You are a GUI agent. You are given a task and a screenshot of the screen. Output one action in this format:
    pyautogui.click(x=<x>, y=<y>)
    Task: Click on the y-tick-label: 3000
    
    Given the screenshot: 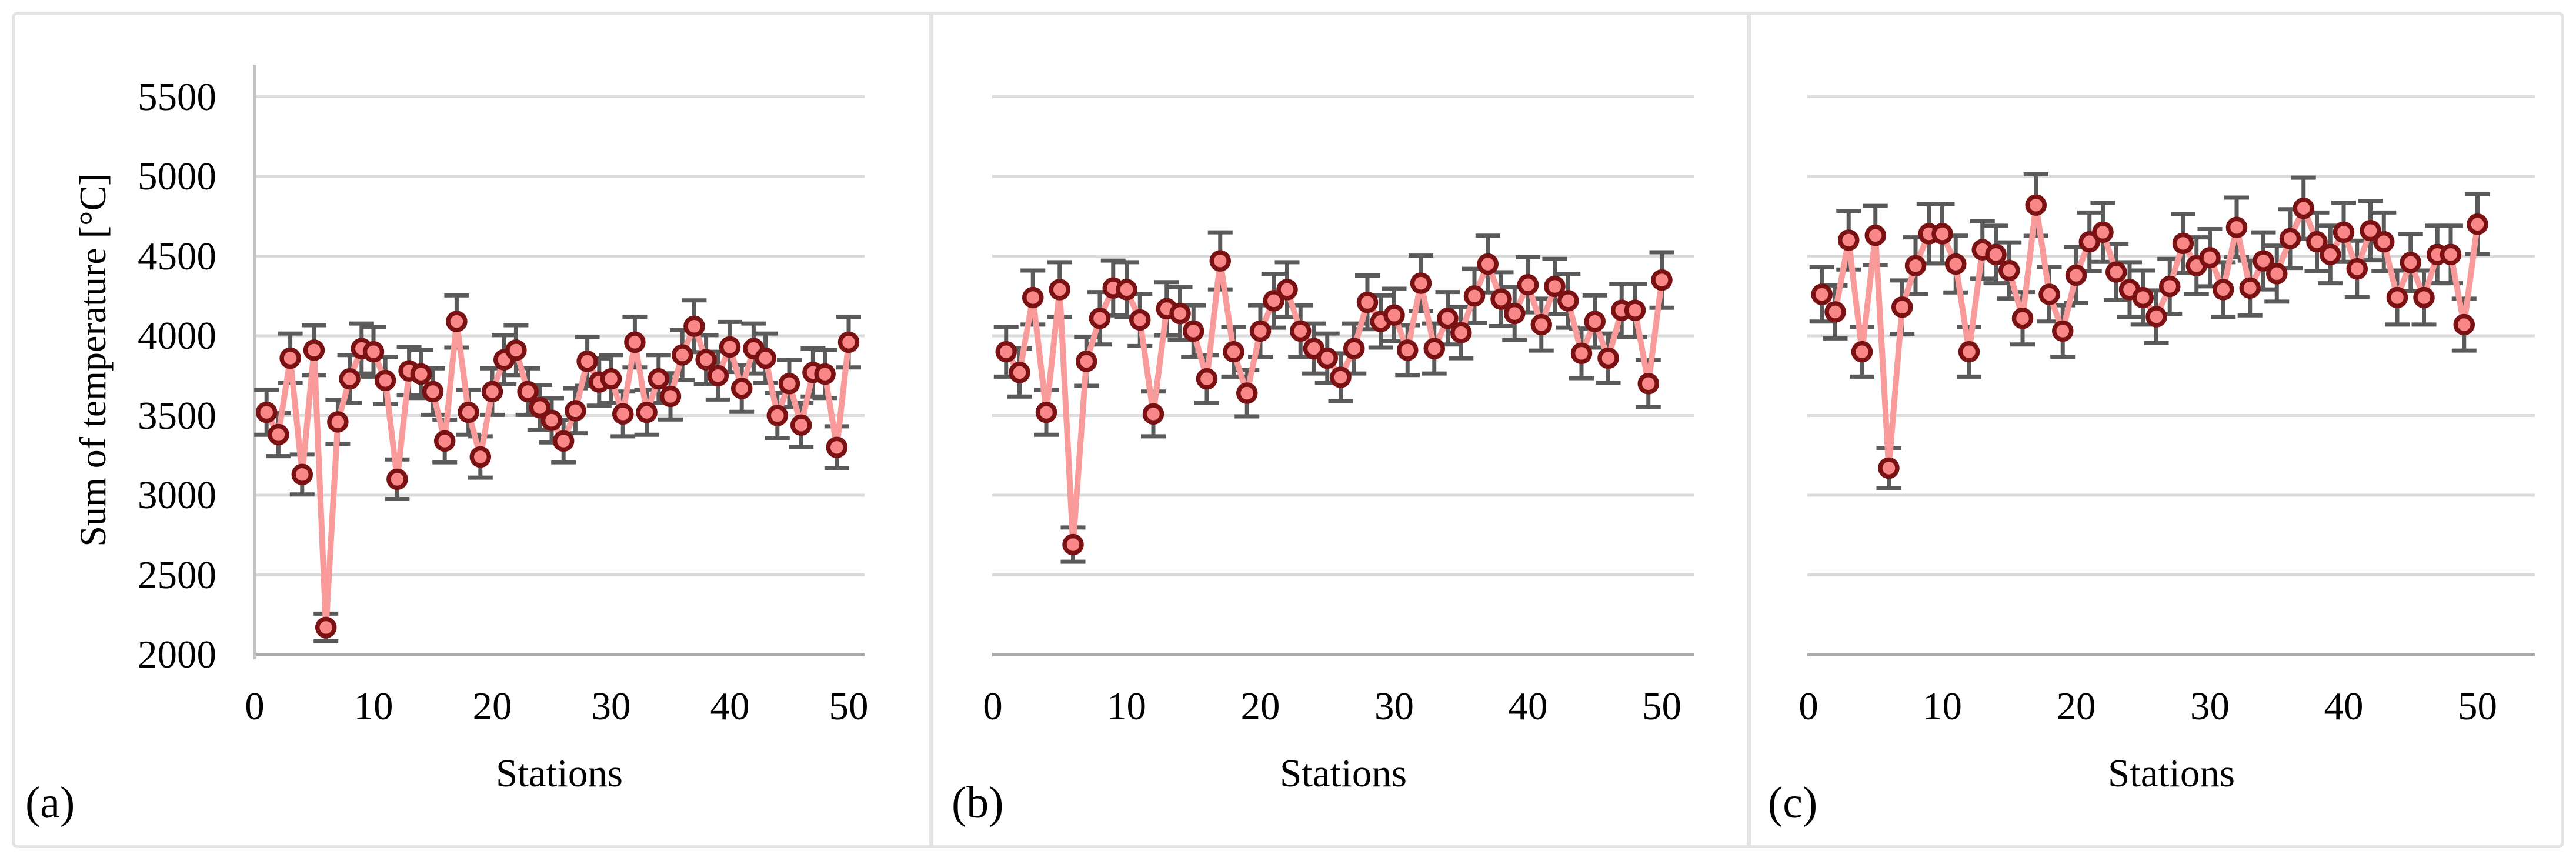 What is the action you would take?
    pyautogui.click(x=177, y=495)
    